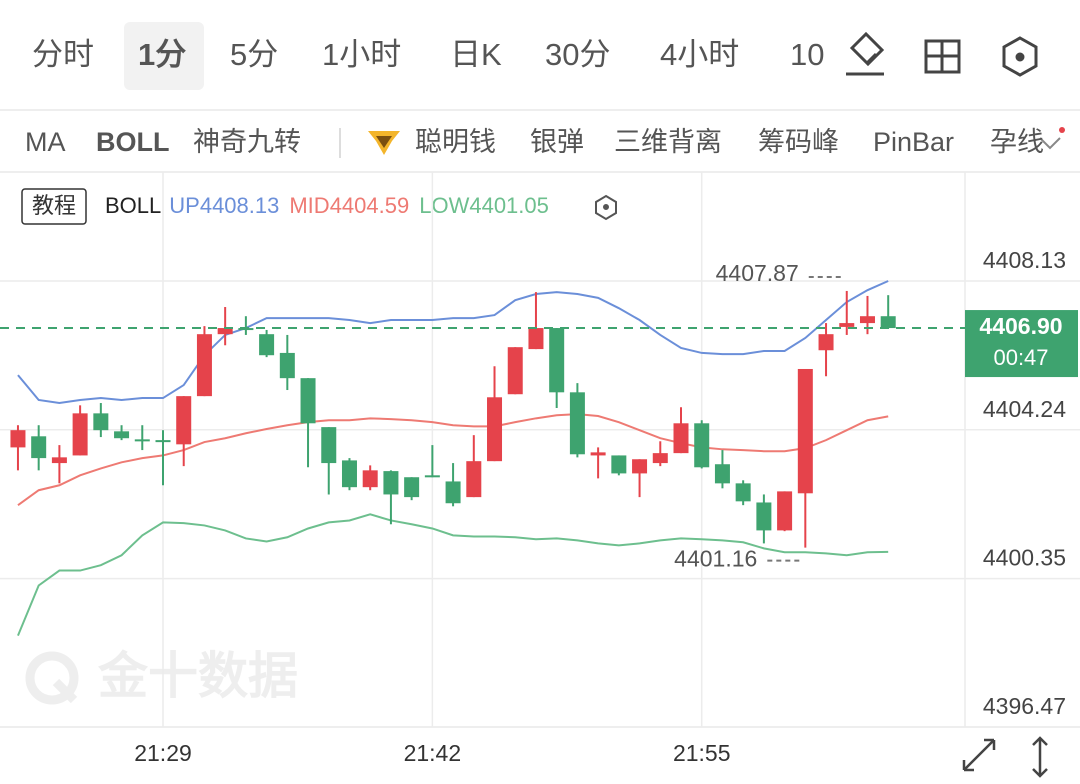 The image size is (1080, 784). What do you see at coordinates (807, 54) in the screenshot?
I see `timeframe-tab: 10` at bounding box center [807, 54].